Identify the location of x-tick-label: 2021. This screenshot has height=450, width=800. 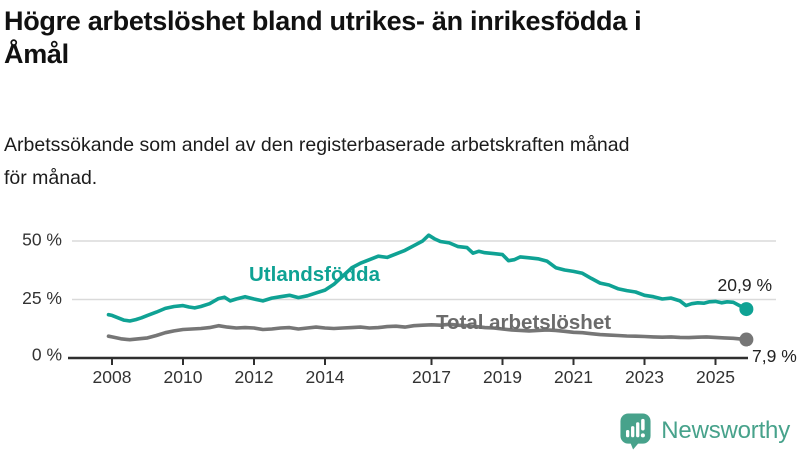
(573, 377).